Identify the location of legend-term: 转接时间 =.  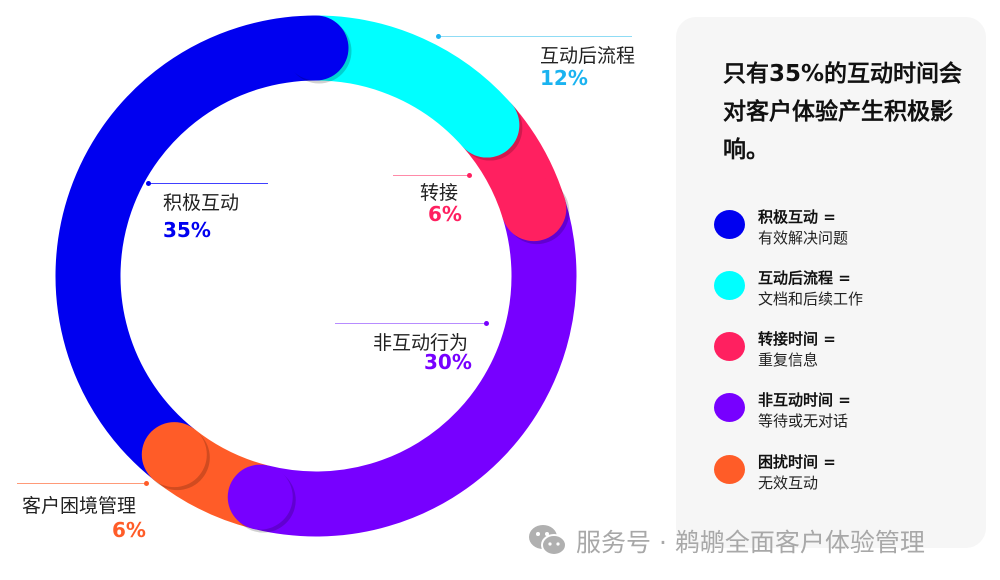
(797, 339).